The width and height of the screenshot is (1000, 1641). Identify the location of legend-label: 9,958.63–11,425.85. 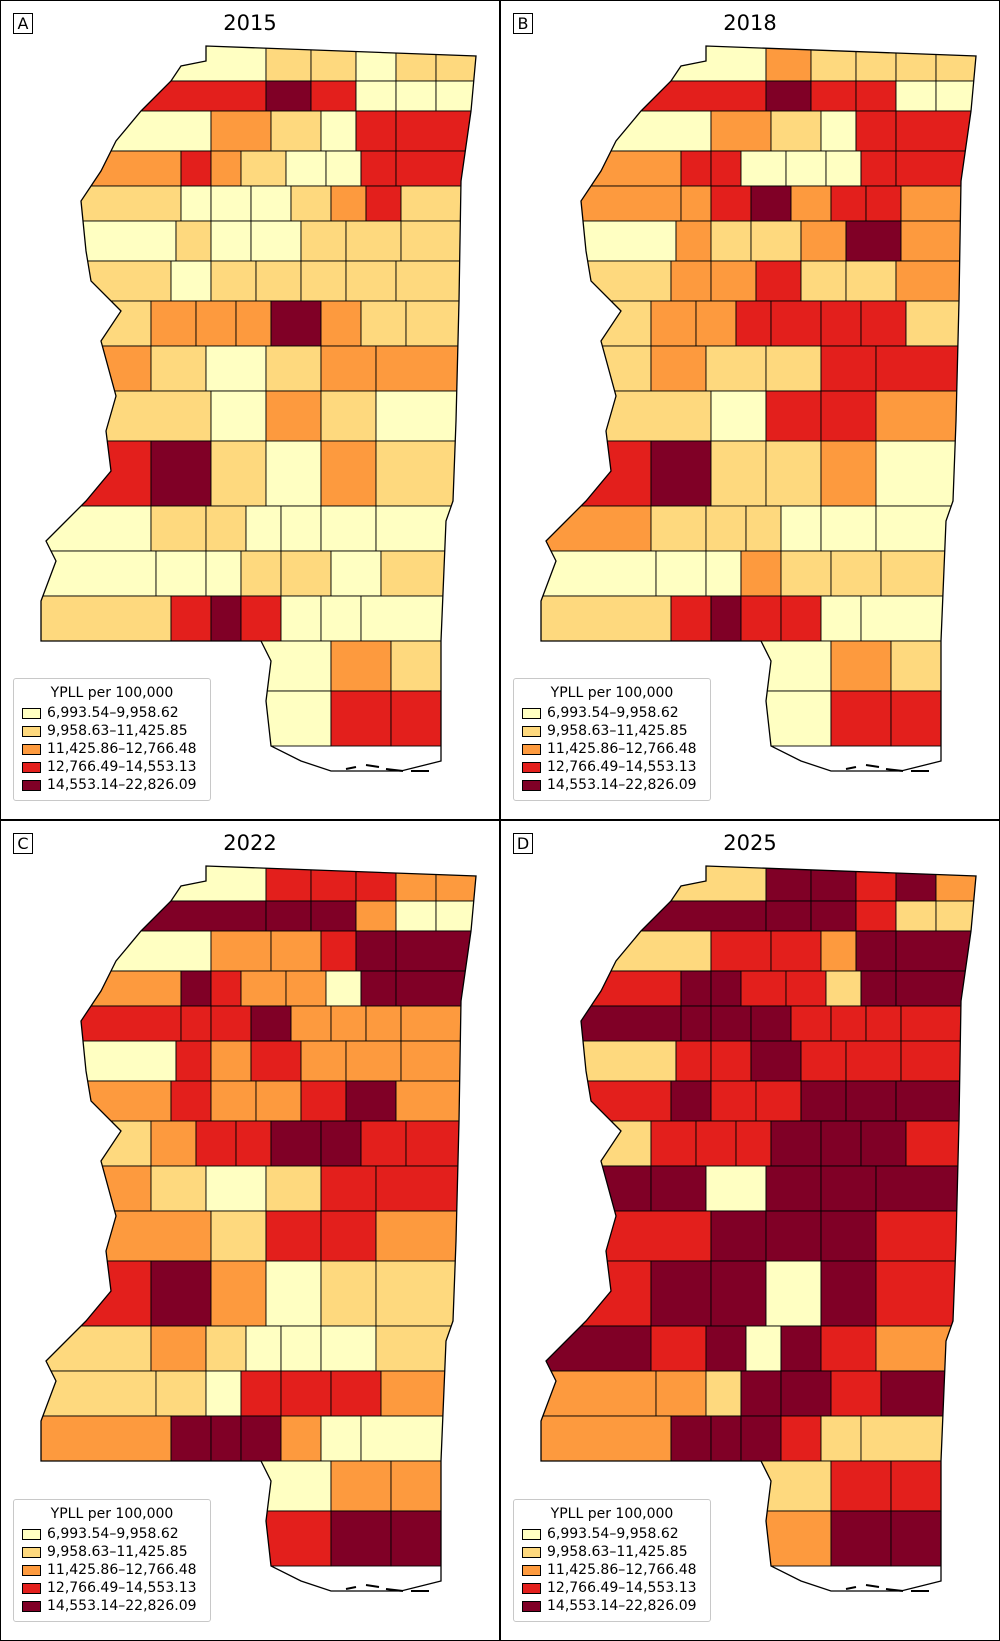
(617, 1552).